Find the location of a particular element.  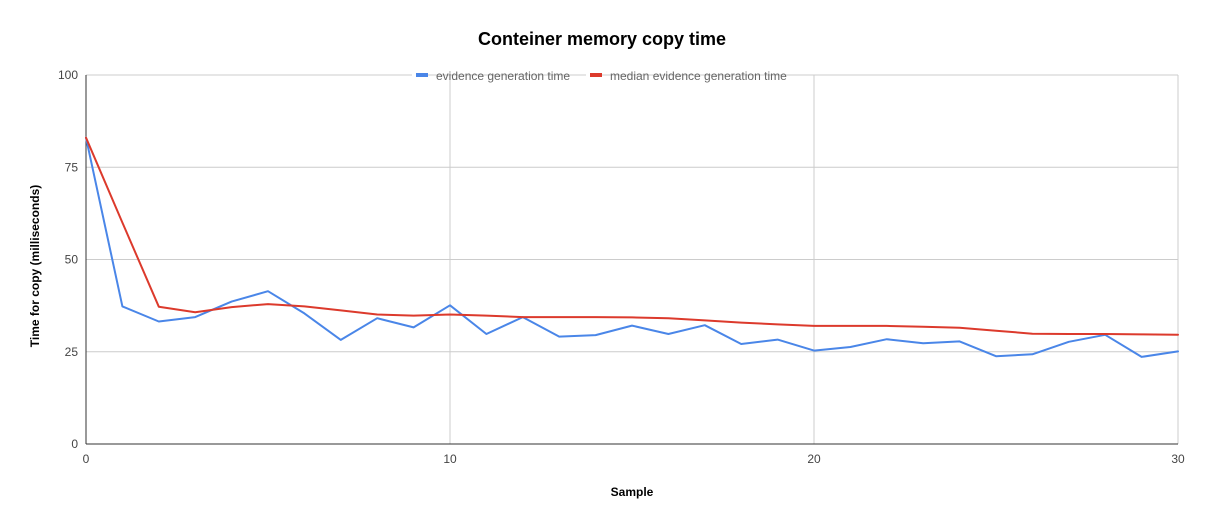

x-tick-label-10: 10 is located at coordinates (450, 459).